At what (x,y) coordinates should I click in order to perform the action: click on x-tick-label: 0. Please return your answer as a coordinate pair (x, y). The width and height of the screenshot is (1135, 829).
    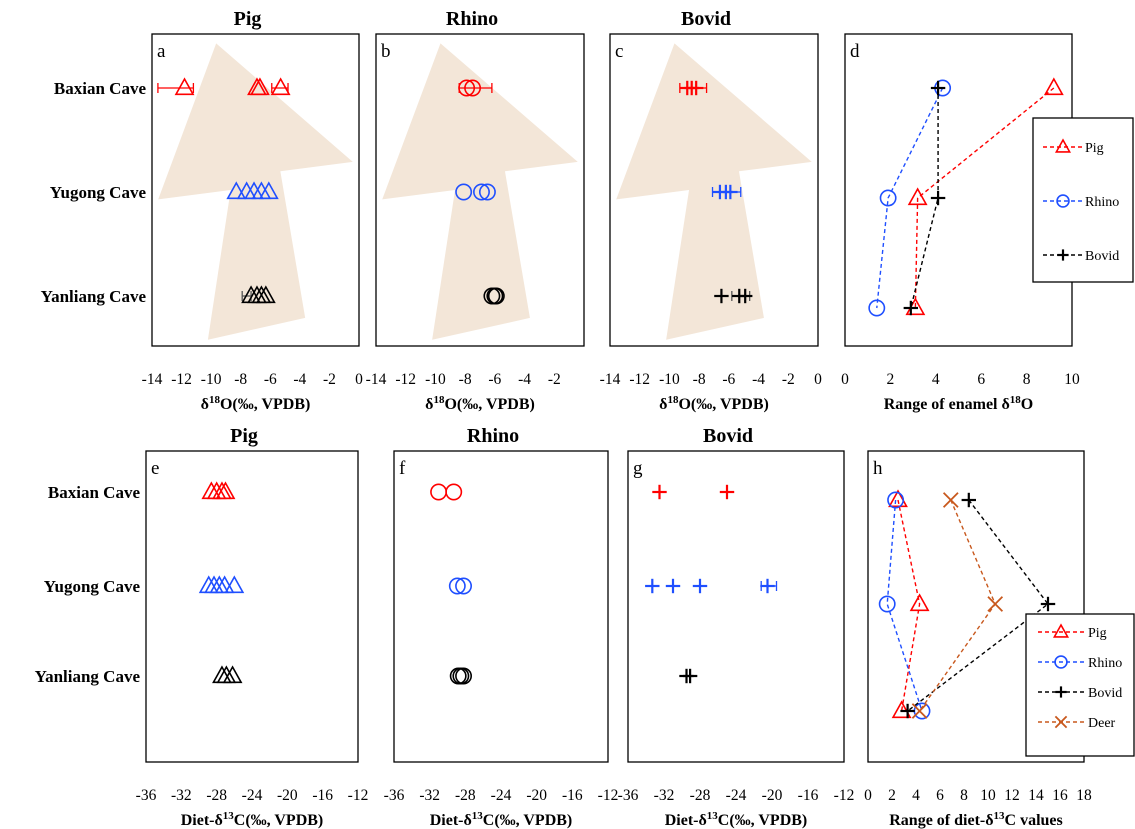
    Looking at the image, I should click on (359, 379).